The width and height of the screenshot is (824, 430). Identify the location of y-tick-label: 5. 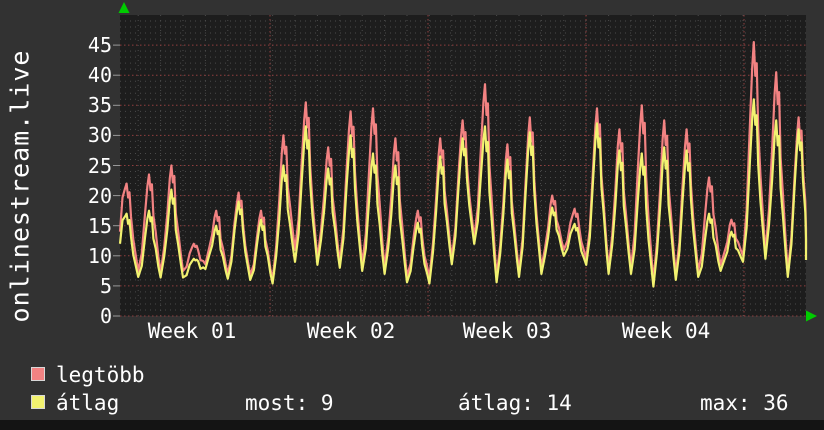
(105, 285).